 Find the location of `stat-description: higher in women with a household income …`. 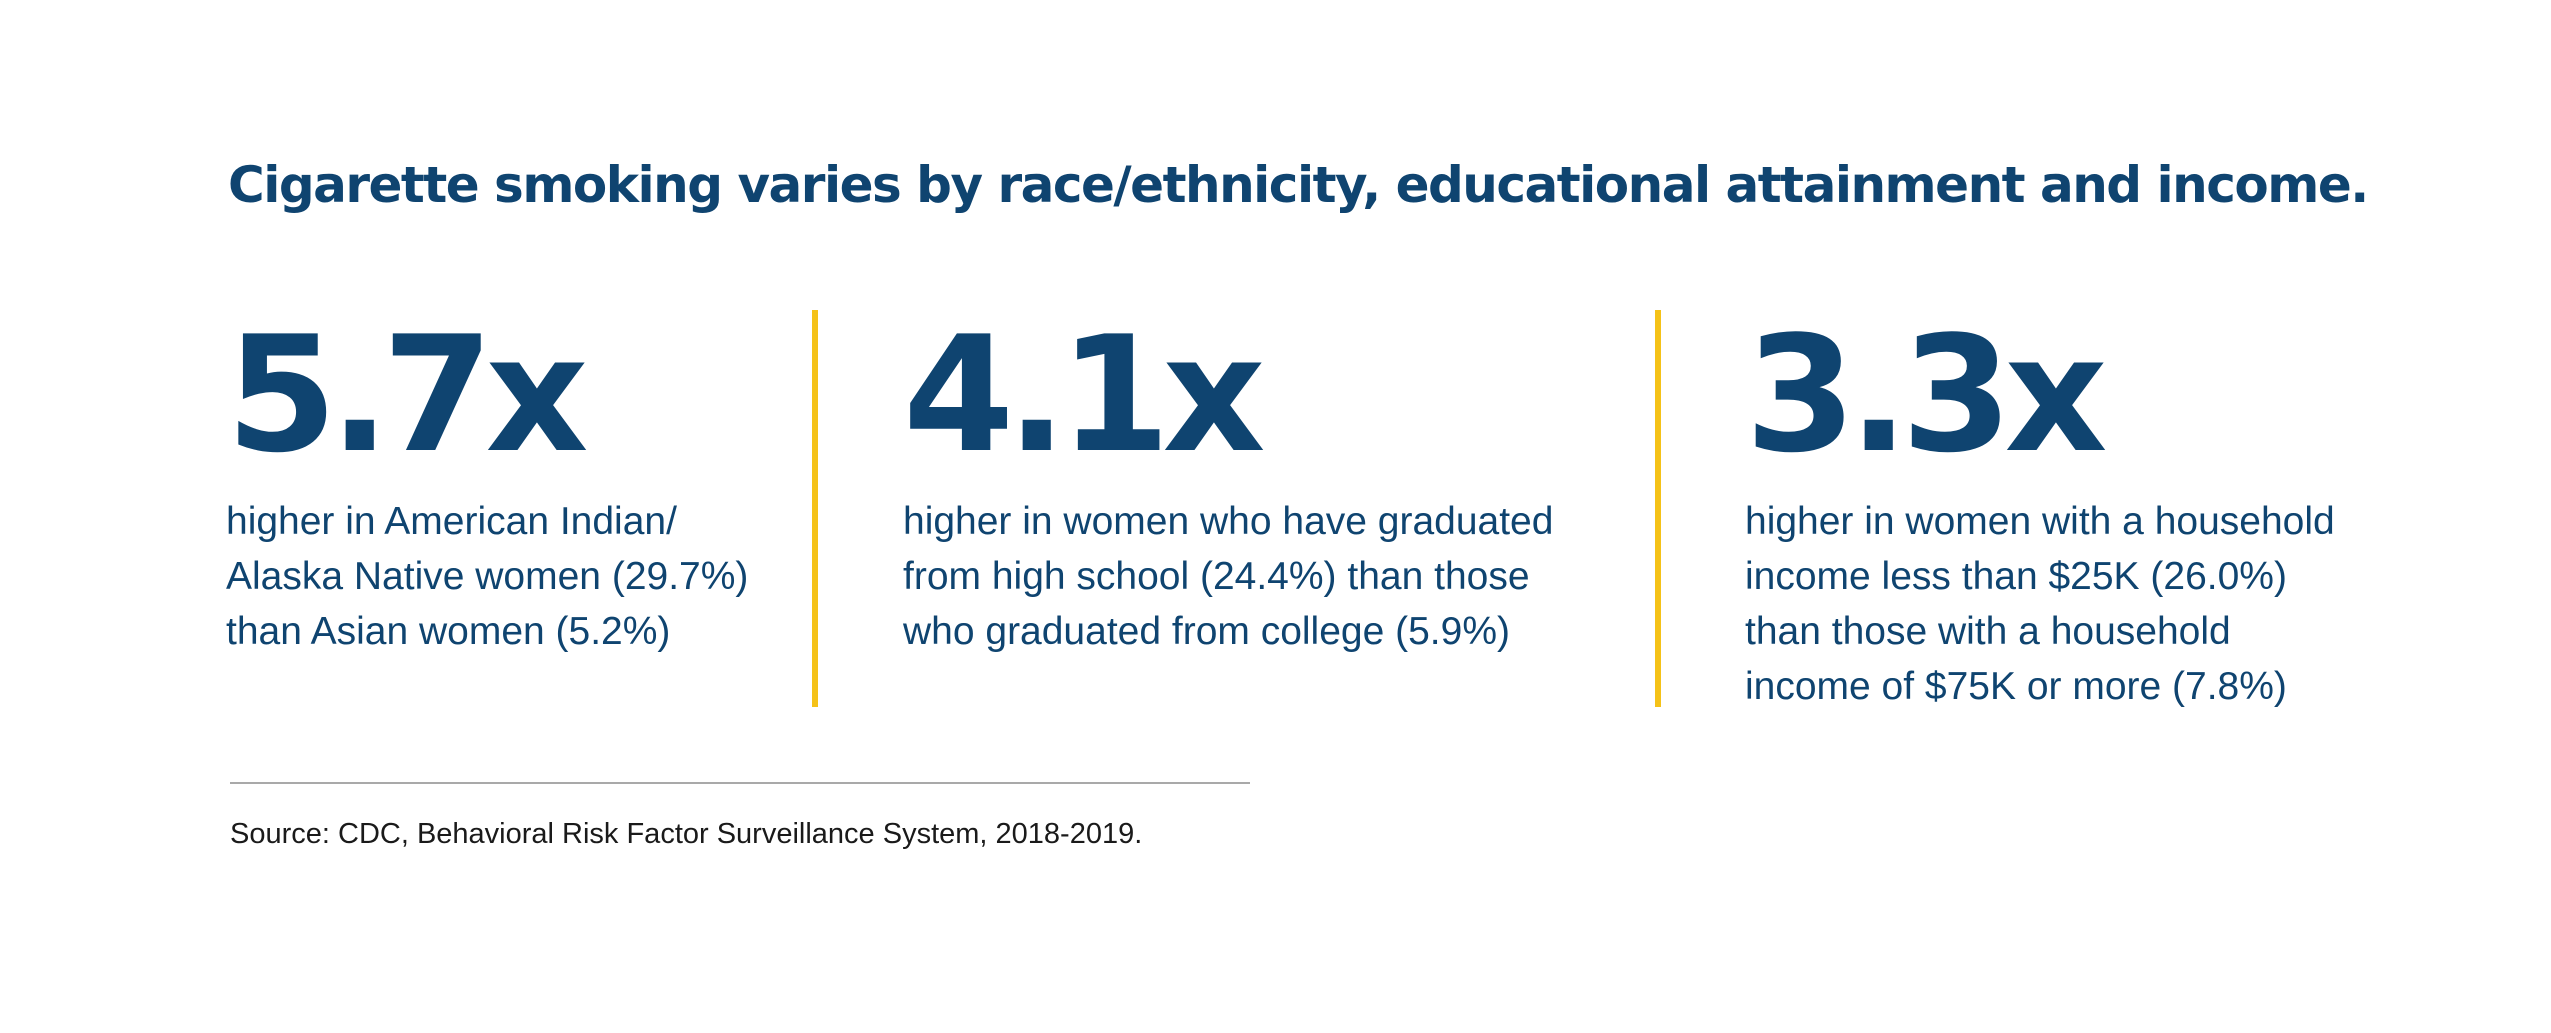

stat-description: higher in women with a household income … is located at coordinates (2040, 604).